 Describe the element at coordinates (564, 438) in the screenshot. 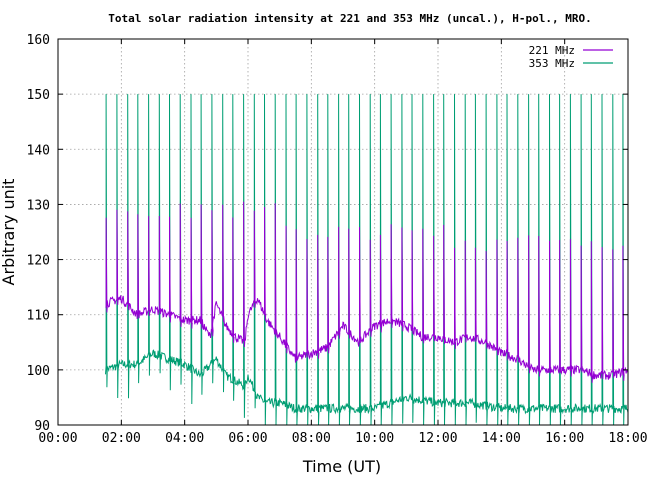

I see `x-tick-label: 16:00` at that location.